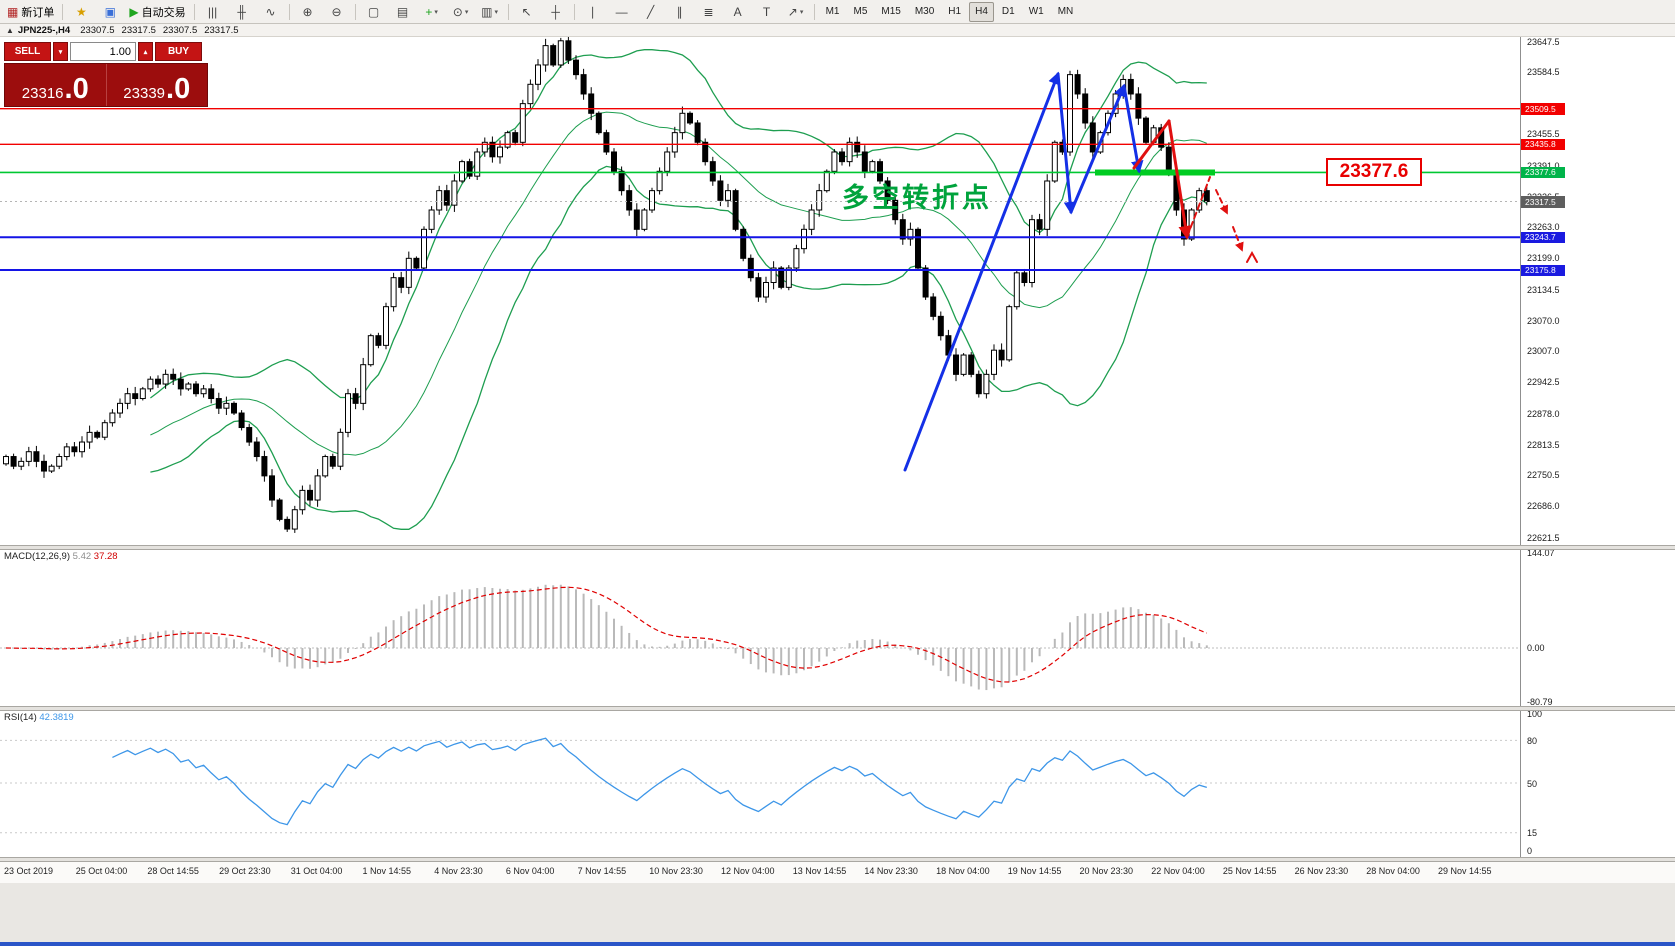 The height and width of the screenshot is (946, 1675). What do you see at coordinates (955, 11) in the screenshot?
I see `timeframe-h1-button: H1` at bounding box center [955, 11].